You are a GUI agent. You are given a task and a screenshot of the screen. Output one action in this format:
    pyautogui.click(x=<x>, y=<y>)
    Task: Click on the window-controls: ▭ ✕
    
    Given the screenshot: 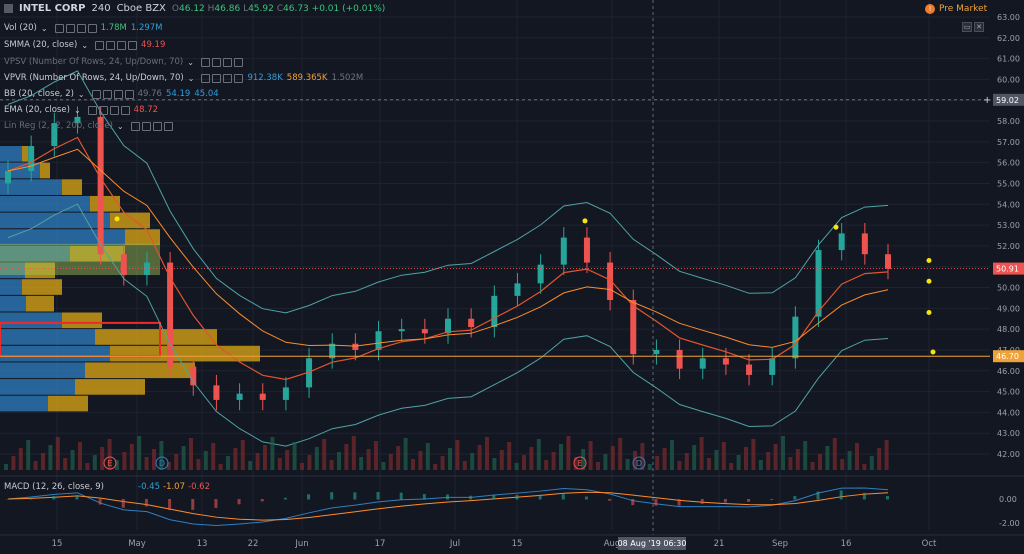 What is the action you would take?
    pyautogui.click(x=973, y=27)
    